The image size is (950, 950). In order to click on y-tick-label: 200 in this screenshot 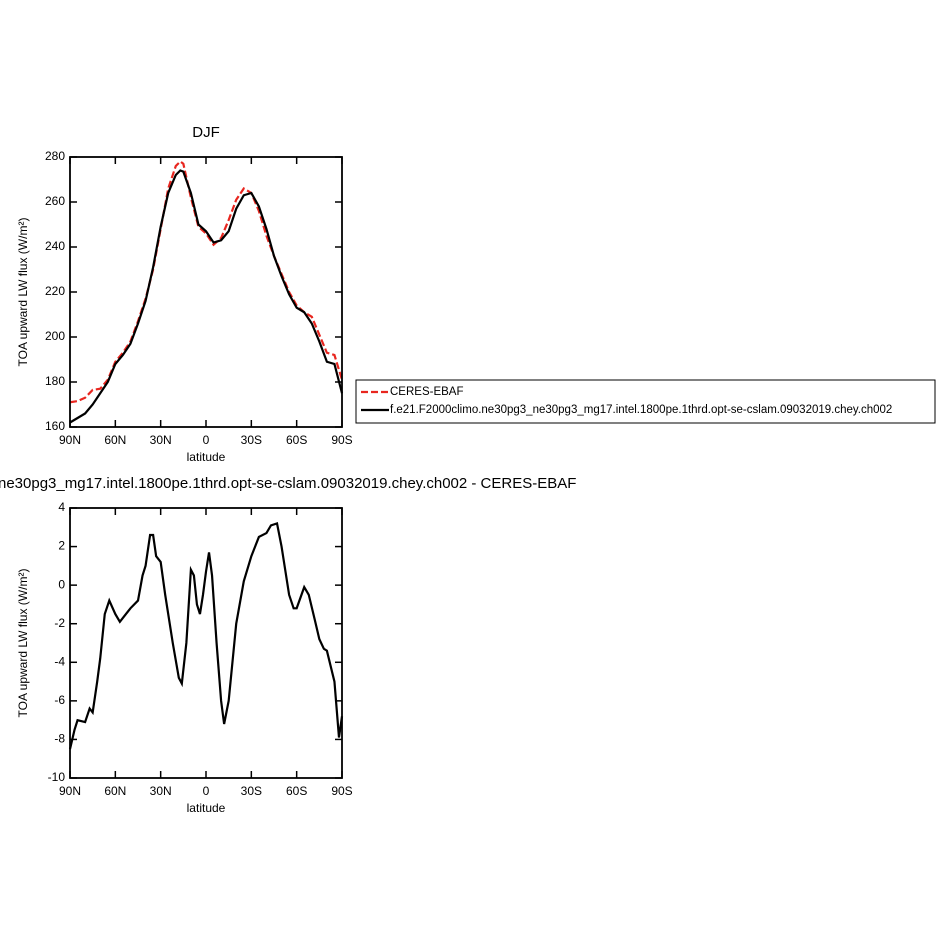, I will do `click(55, 336)`.